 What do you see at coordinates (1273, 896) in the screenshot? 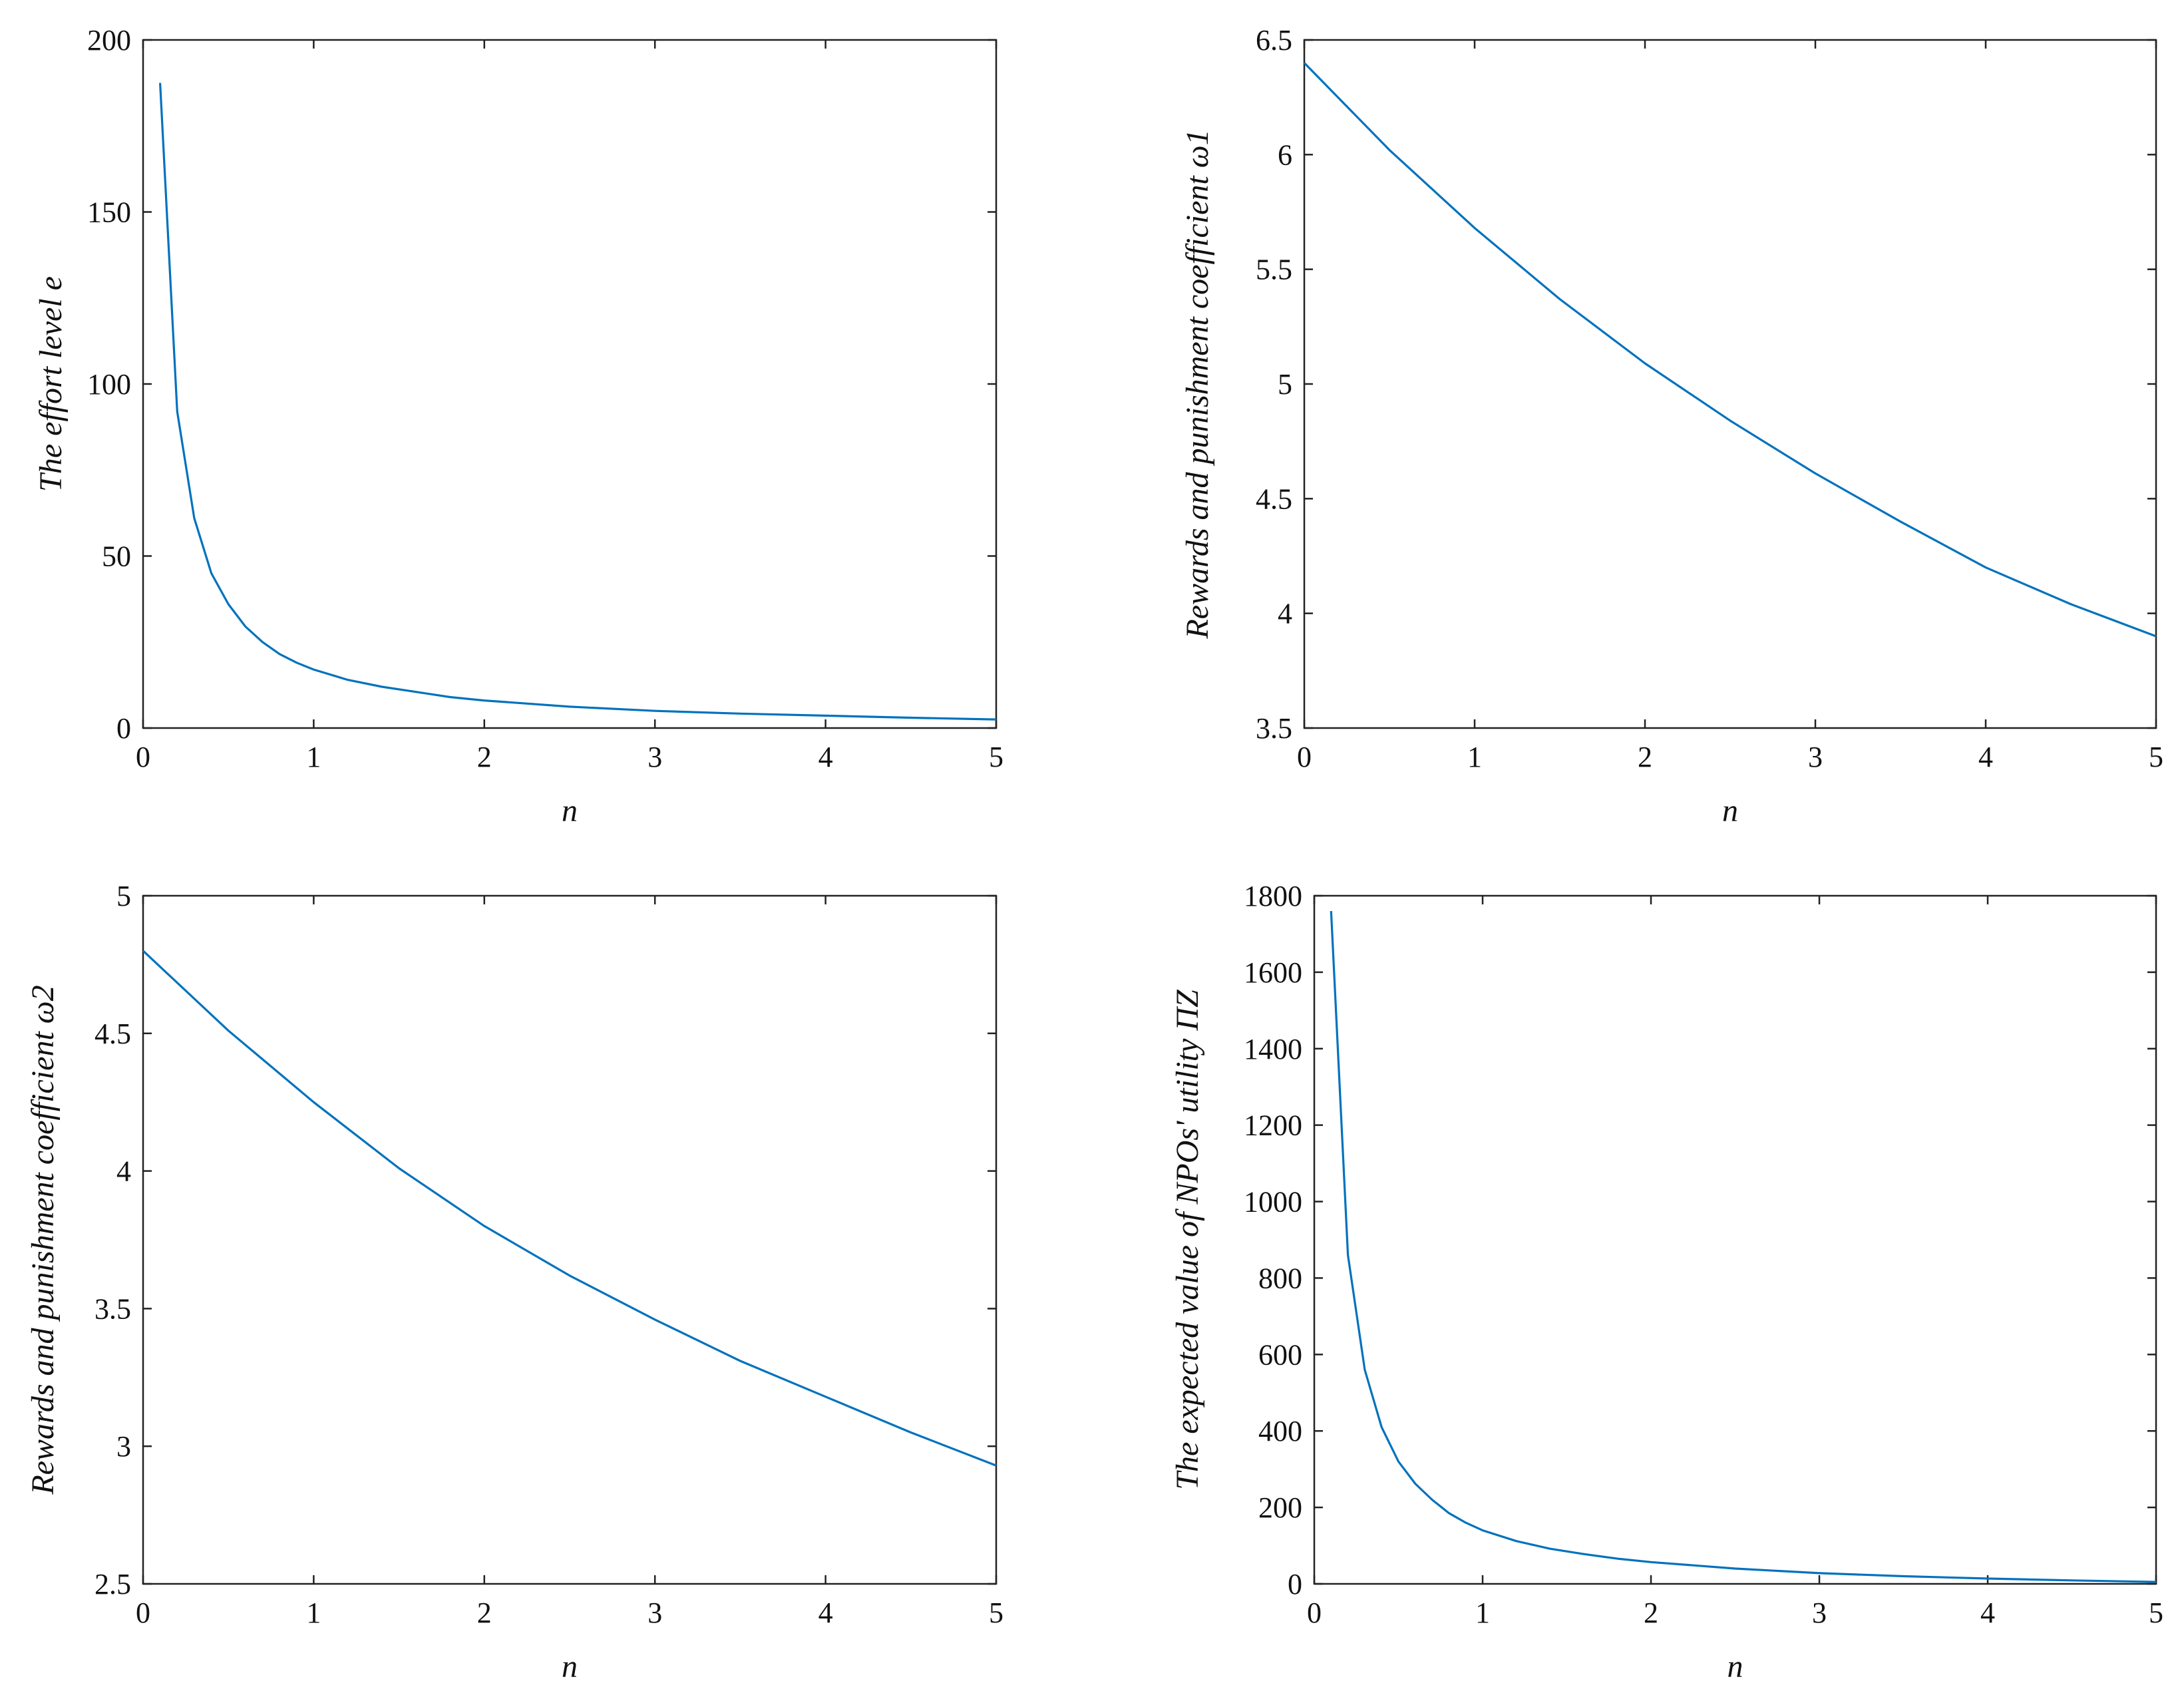
I see `y-tick-label: 1800` at bounding box center [1273, 896].